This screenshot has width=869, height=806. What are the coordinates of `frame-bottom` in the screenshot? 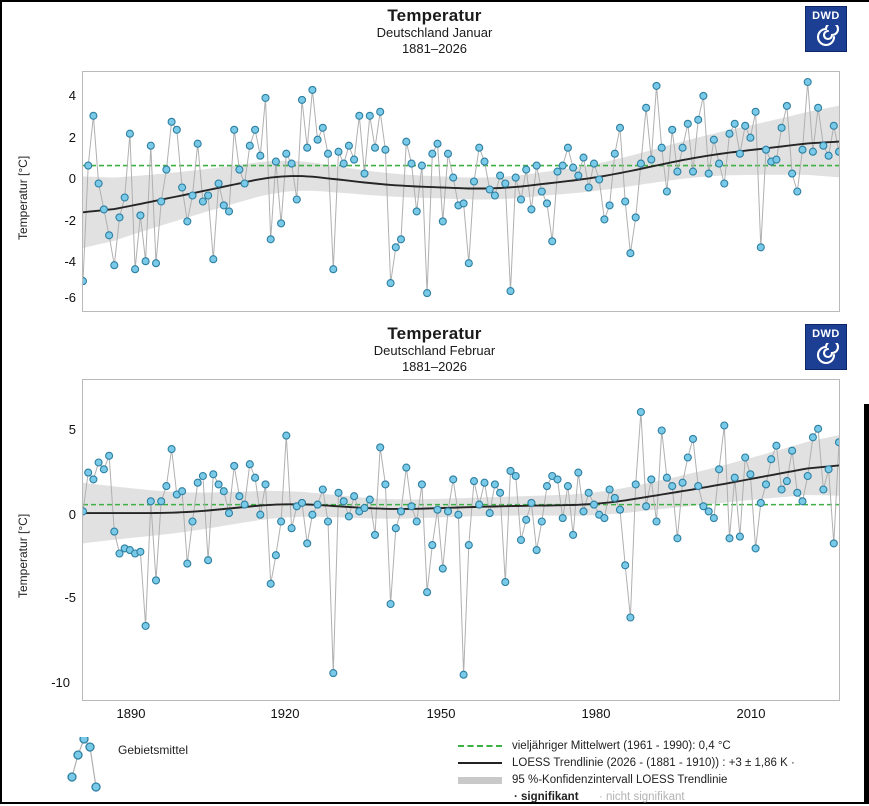 It's located at (434, 803).